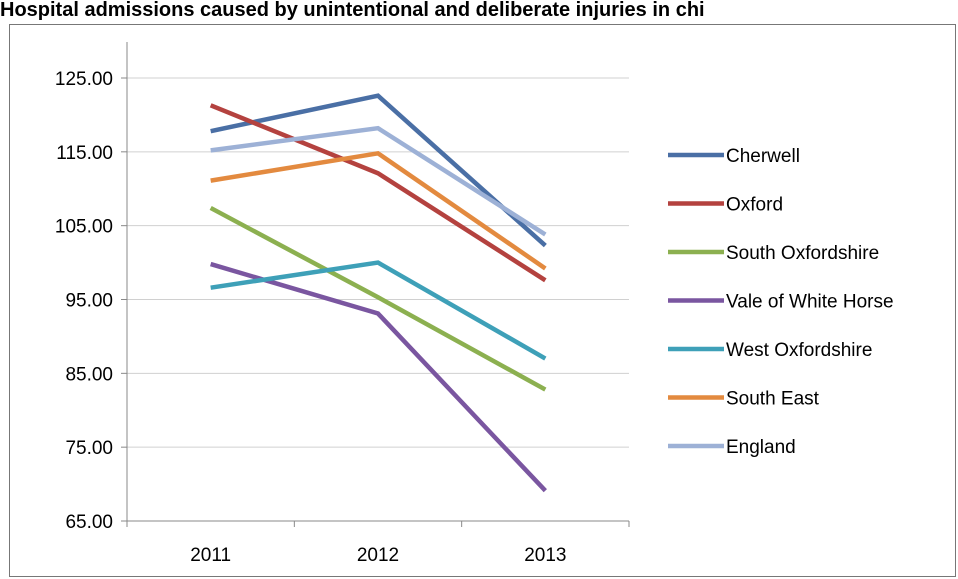 The height and width of the screenshot is (579, 958). I want to click on y-tick-label: 95.00, so click(89, 301).